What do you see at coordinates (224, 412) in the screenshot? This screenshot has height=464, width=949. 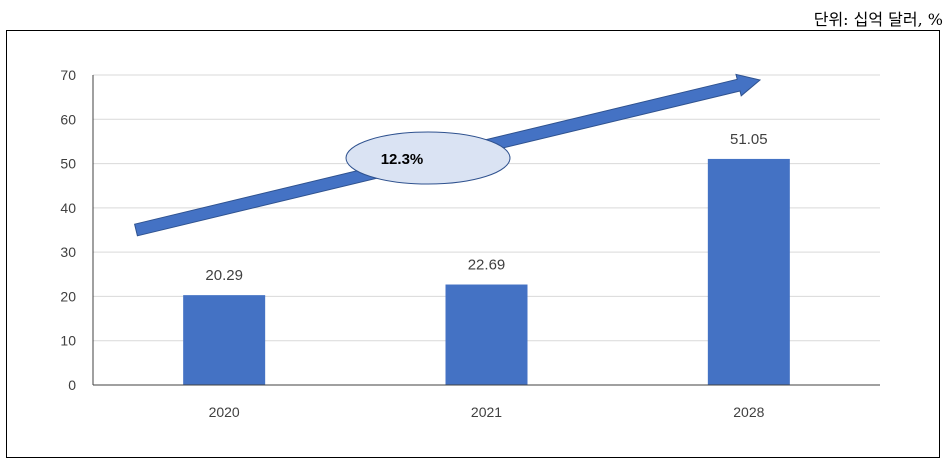 I see `x-tick-label: 2020` at bounding box center [224, 412].